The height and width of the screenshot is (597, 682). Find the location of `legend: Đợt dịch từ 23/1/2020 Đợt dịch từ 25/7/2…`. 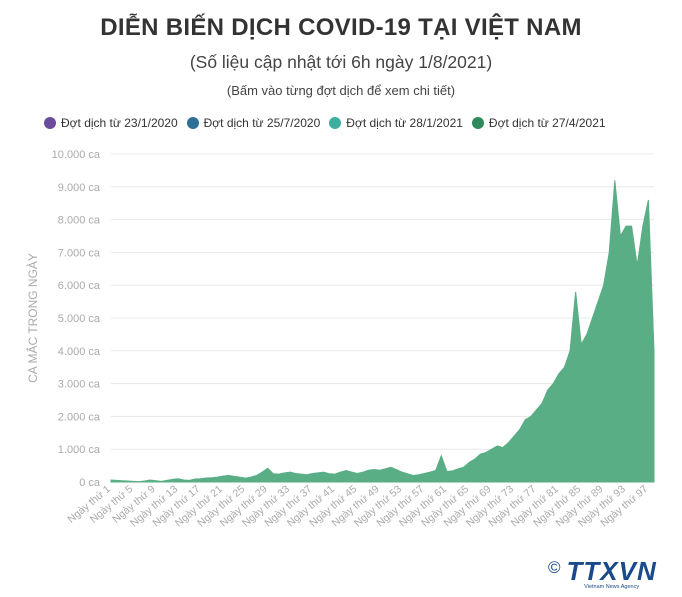

legend: Đợt dịch từ 23/1/2020 Đợt dịch từ 25/7/2… is located at coordinates (325, 123).